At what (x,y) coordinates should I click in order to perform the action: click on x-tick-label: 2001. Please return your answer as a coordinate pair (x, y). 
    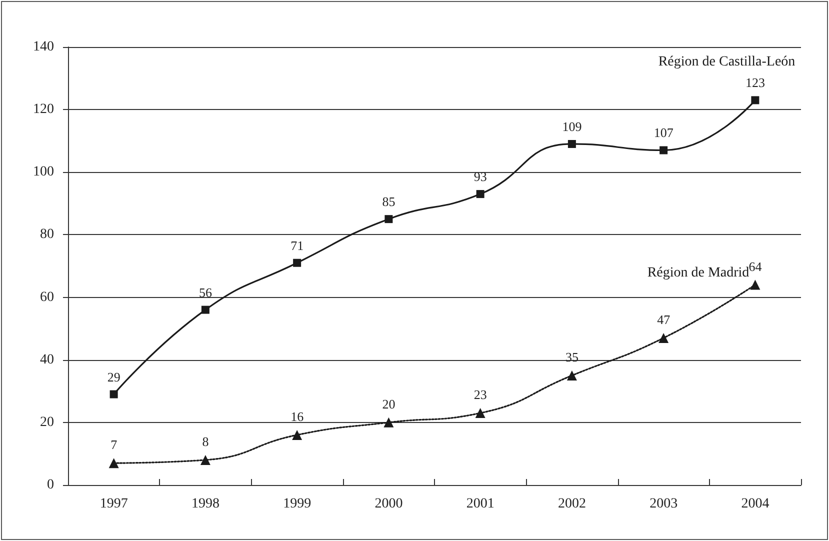
    Looking at the image, I should click on (480, 504).